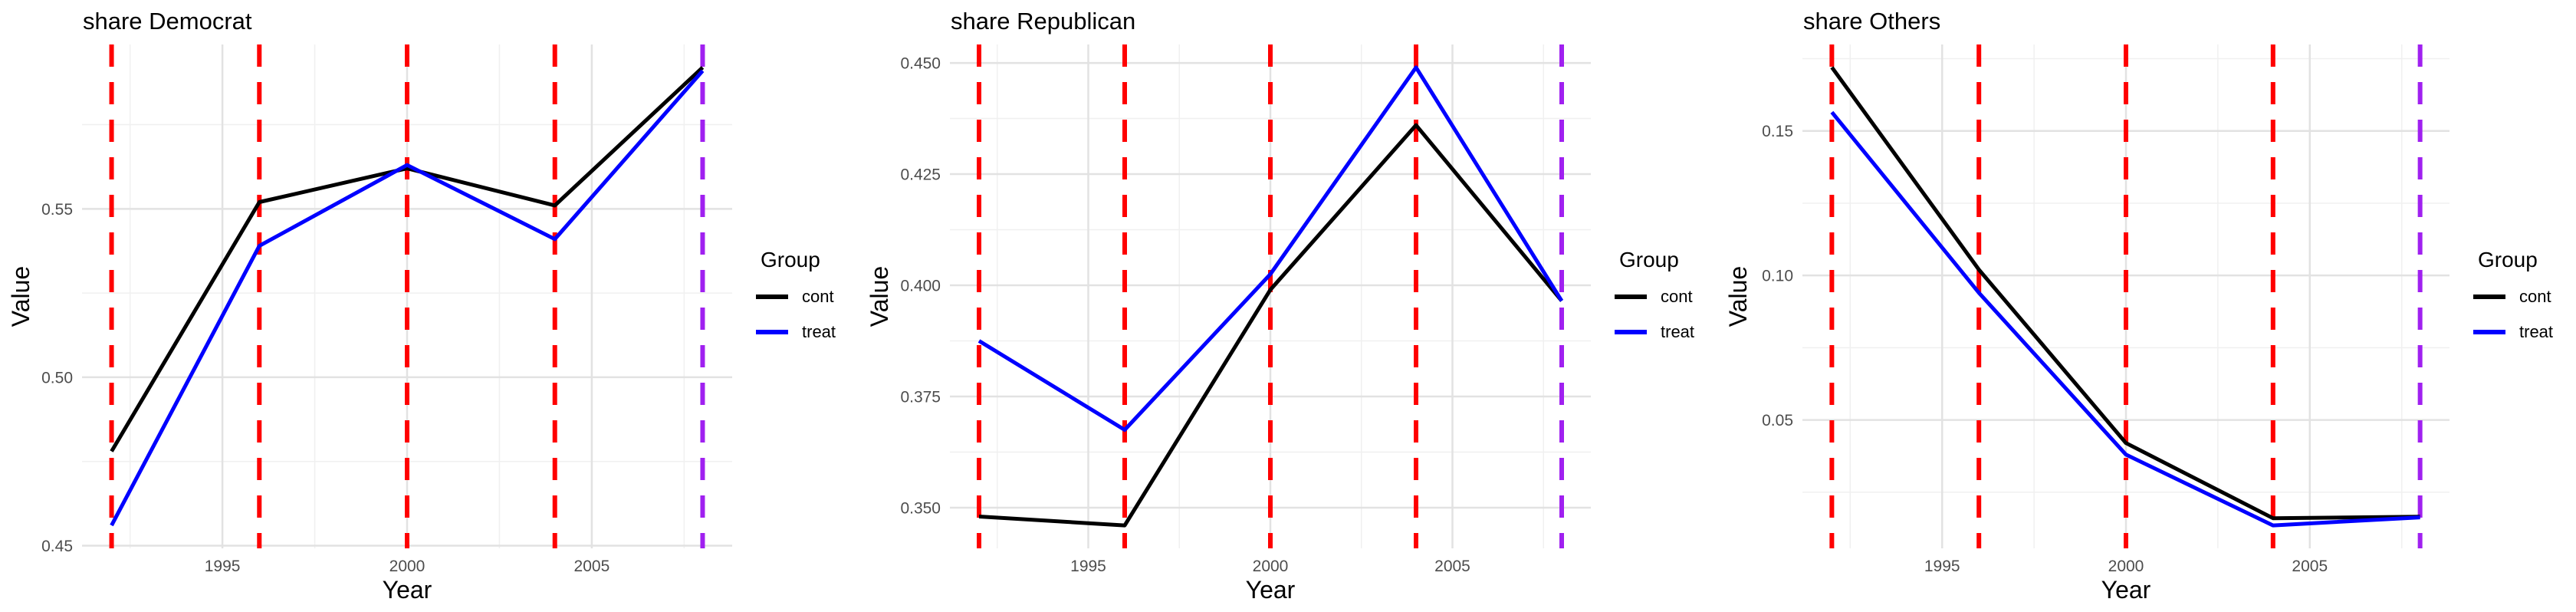 The height and width of the screenshot is (612, 2576). What do you see at coordinates (57, 546) in the screenshot?
I see `y-tick-label: 0.45` at bounding box center [57, 546].